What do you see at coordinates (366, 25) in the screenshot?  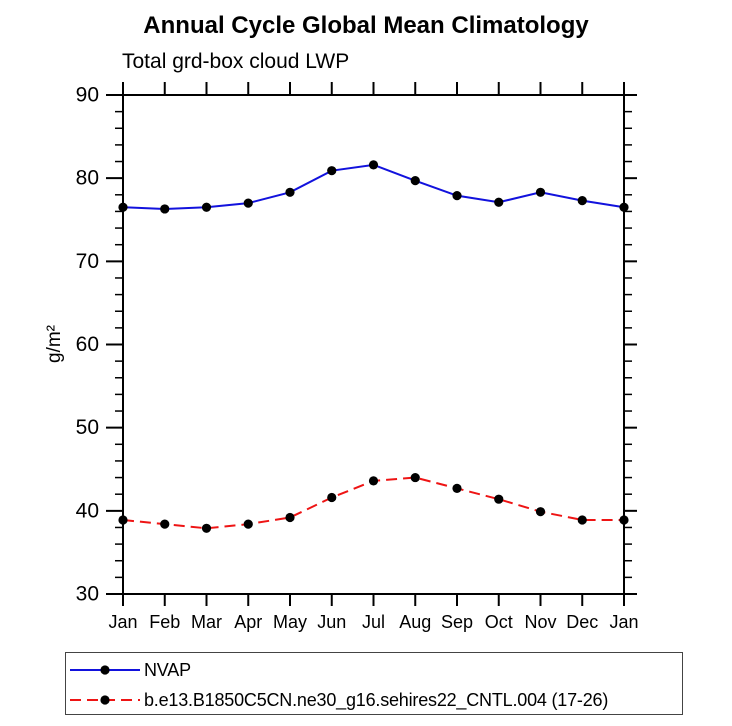 I see `chart-title: Annual Cycle Global Mean Climatology` at bounding box center [366, 25].